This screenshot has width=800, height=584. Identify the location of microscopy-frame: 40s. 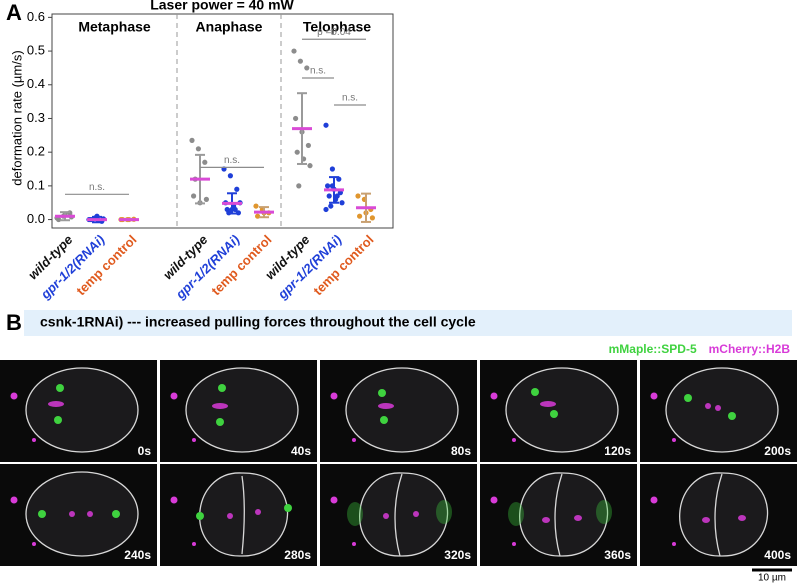
(238, 411).